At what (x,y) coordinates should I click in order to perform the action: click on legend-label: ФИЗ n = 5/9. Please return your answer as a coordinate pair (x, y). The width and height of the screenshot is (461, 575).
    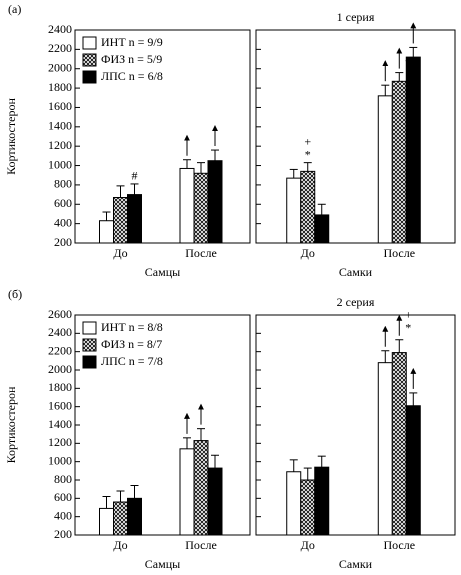
    Looking at the image, I should click on (131, 59).